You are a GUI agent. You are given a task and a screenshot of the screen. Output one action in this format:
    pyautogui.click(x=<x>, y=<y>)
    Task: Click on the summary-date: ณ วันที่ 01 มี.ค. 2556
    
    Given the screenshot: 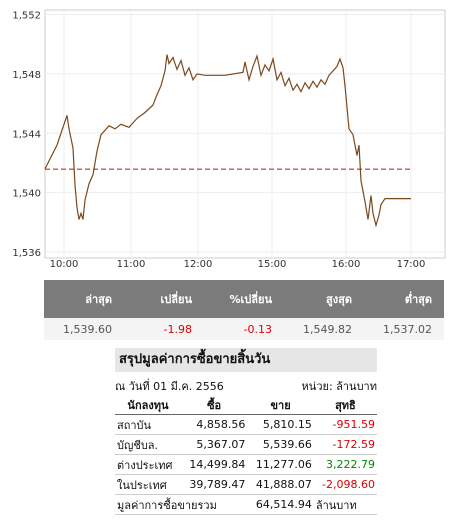 What is the action you would take?
    pyautogui.click(x=169, y=386)
    